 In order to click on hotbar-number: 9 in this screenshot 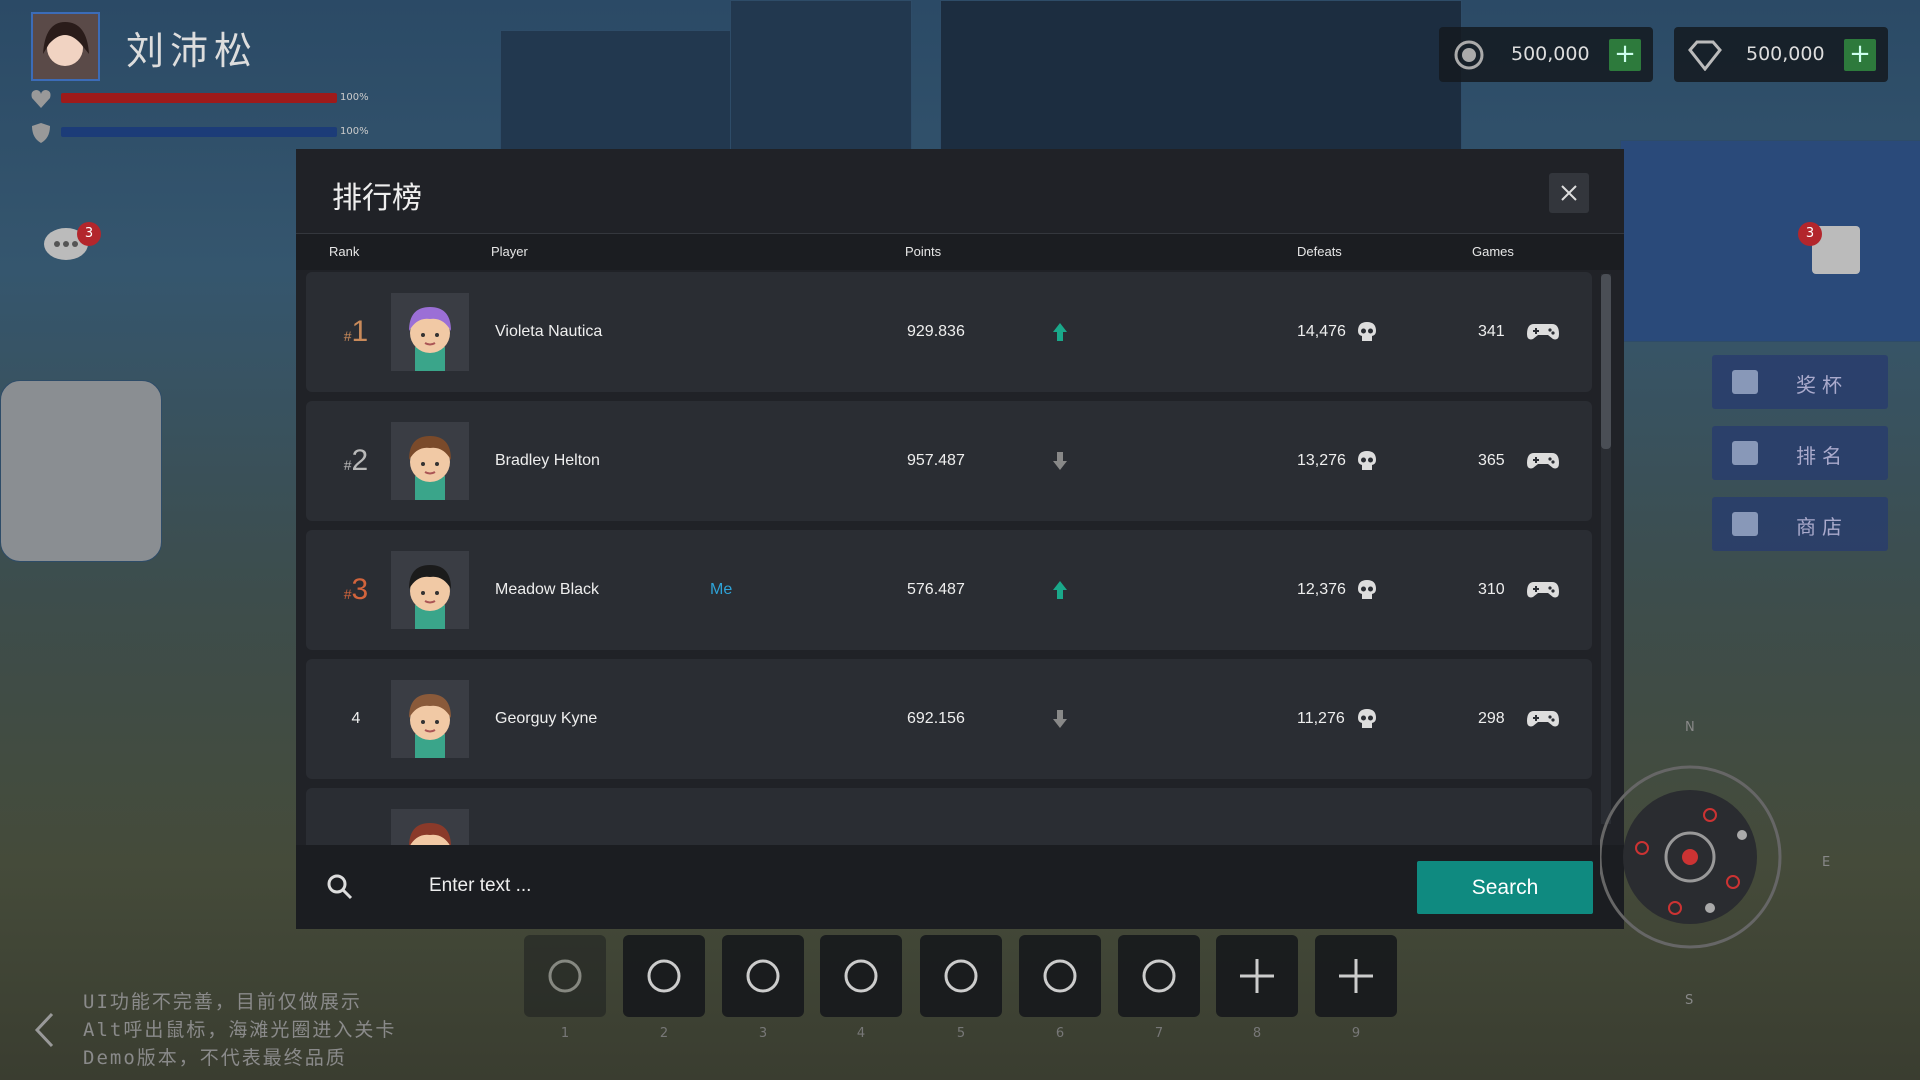, I will do `click(1356, 1033)`.